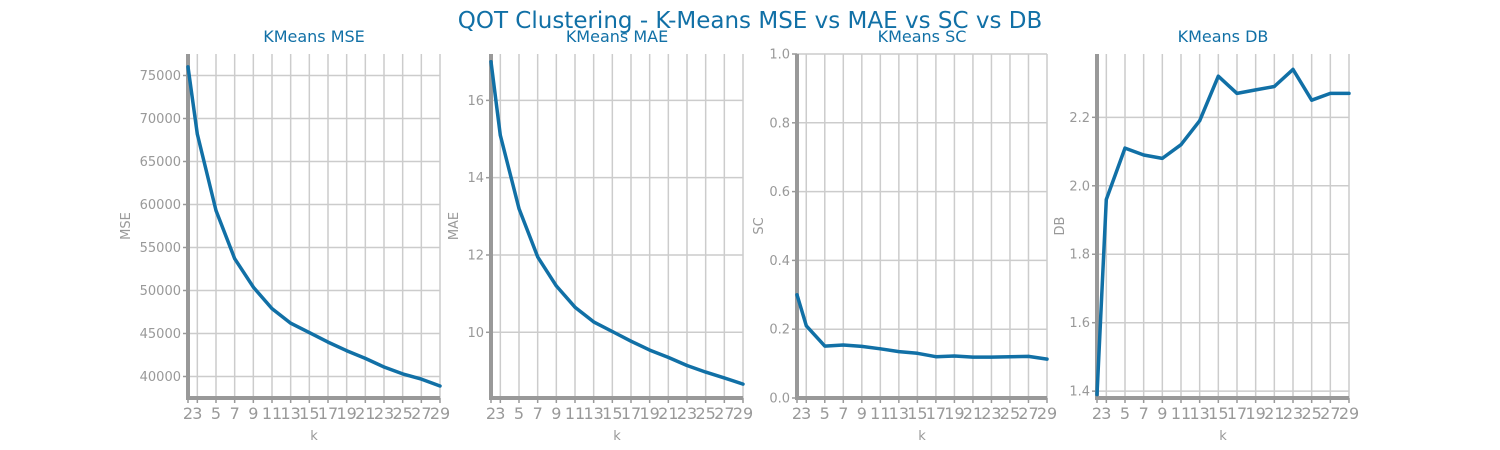 Image resolution: width=1500 pixels, height=450 pixels. Describe the element at coordinates (160, 248) in the screenshot. I see `y-tick-label: 55000` at that location.